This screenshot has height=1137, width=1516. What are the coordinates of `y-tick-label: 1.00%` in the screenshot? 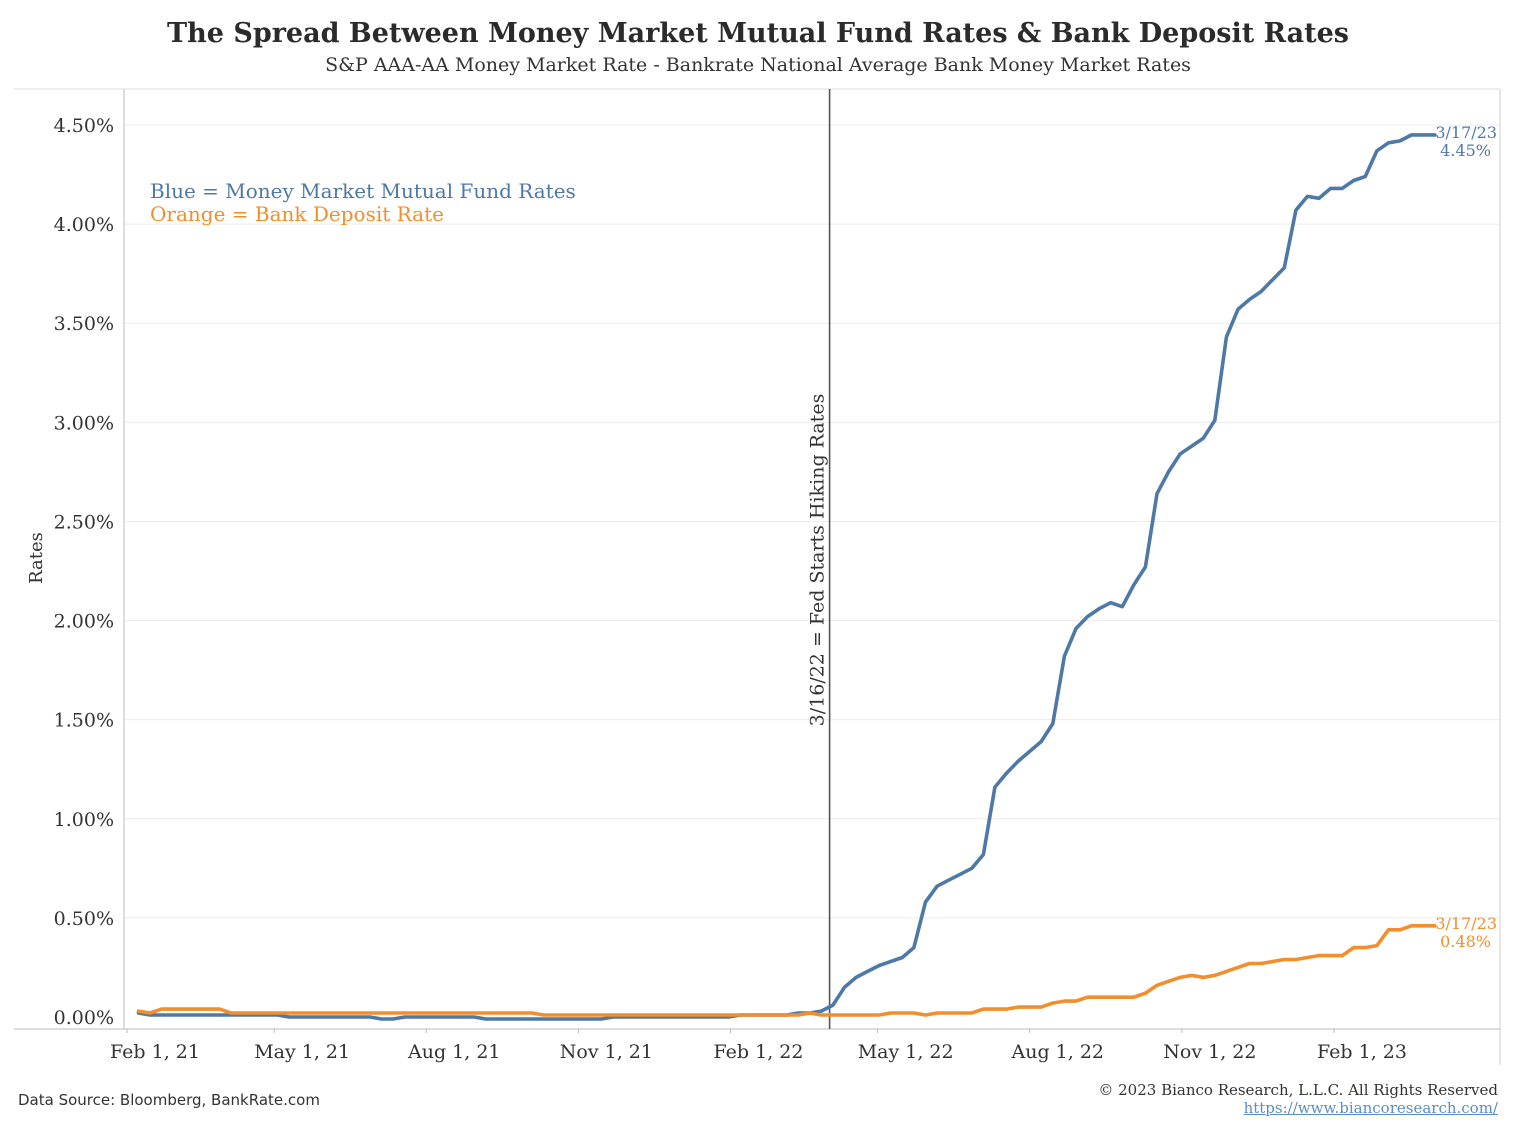 It's located at (84, 820).